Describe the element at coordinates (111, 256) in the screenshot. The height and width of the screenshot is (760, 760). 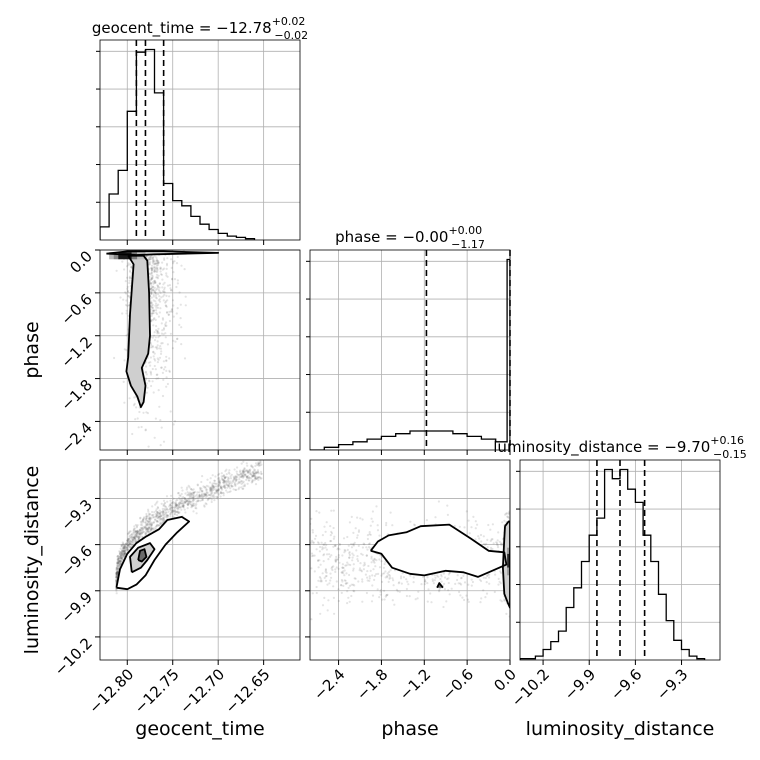
I see `density-cell` at that location.